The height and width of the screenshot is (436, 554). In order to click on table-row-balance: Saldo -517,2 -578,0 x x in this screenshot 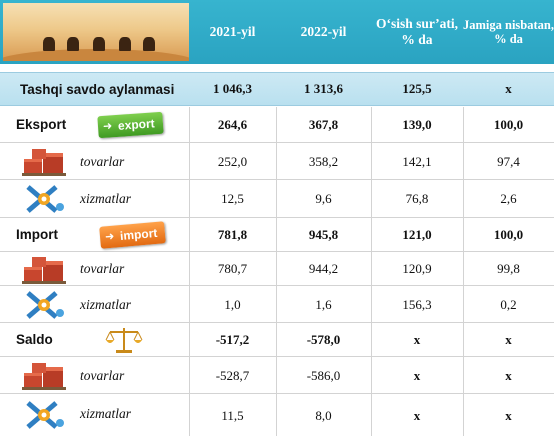, I will do `click(277, 340)`.